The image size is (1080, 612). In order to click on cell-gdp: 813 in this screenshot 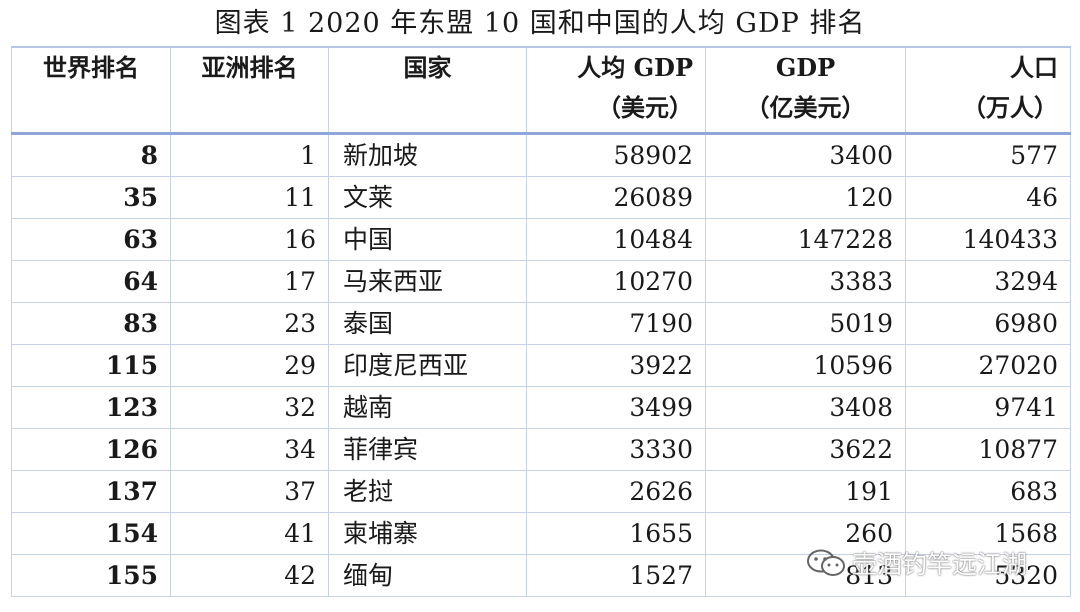, I will do `click(805, 575)`.